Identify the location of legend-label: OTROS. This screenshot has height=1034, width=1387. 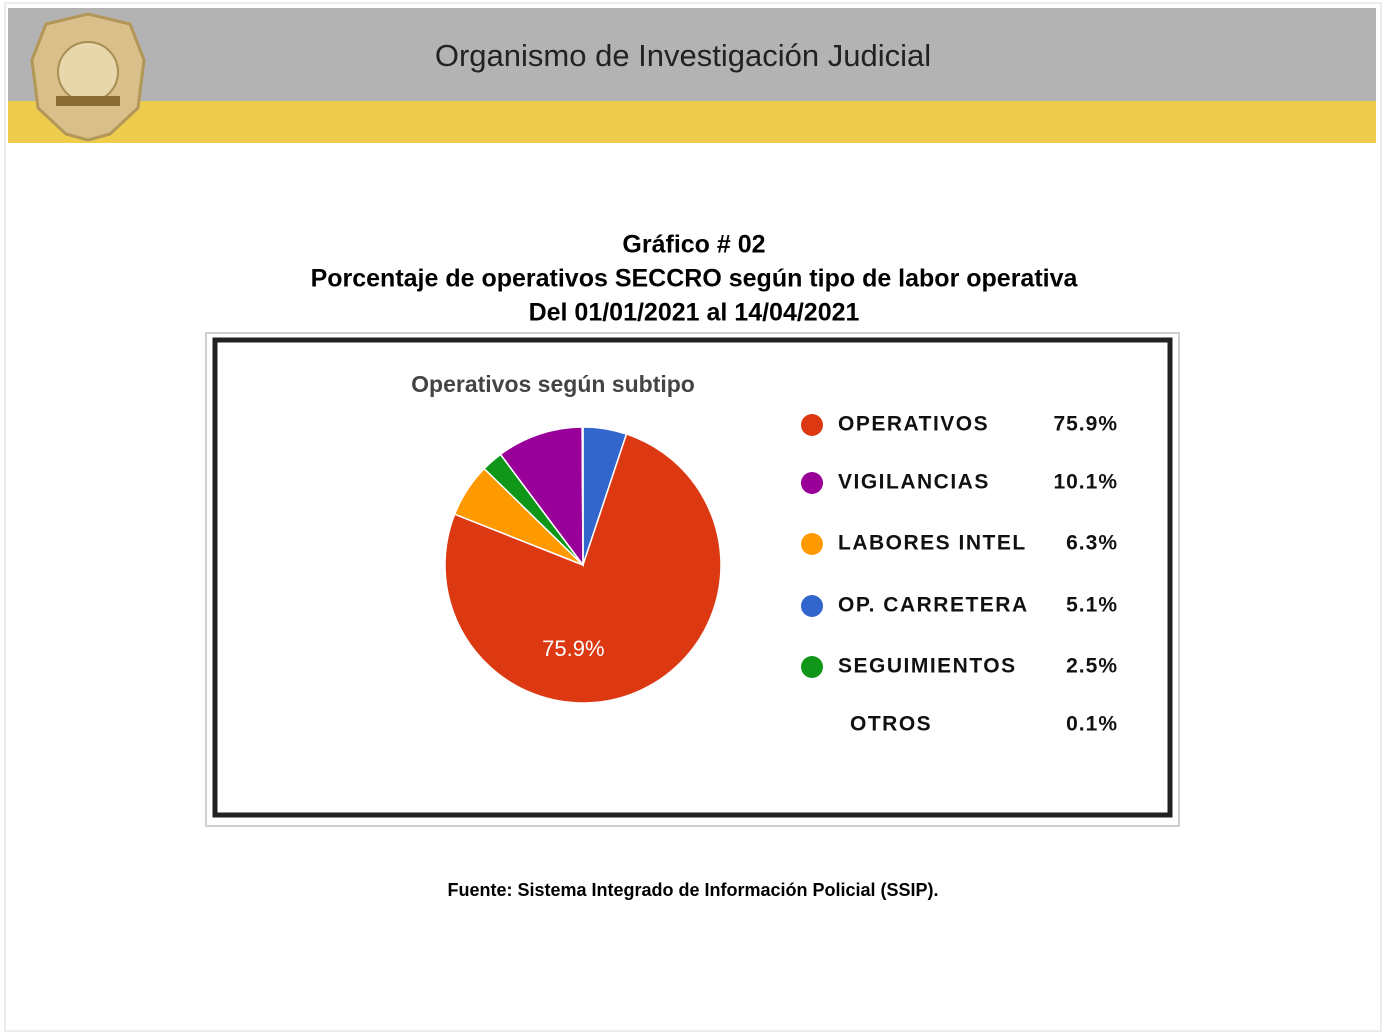
(891, 724).